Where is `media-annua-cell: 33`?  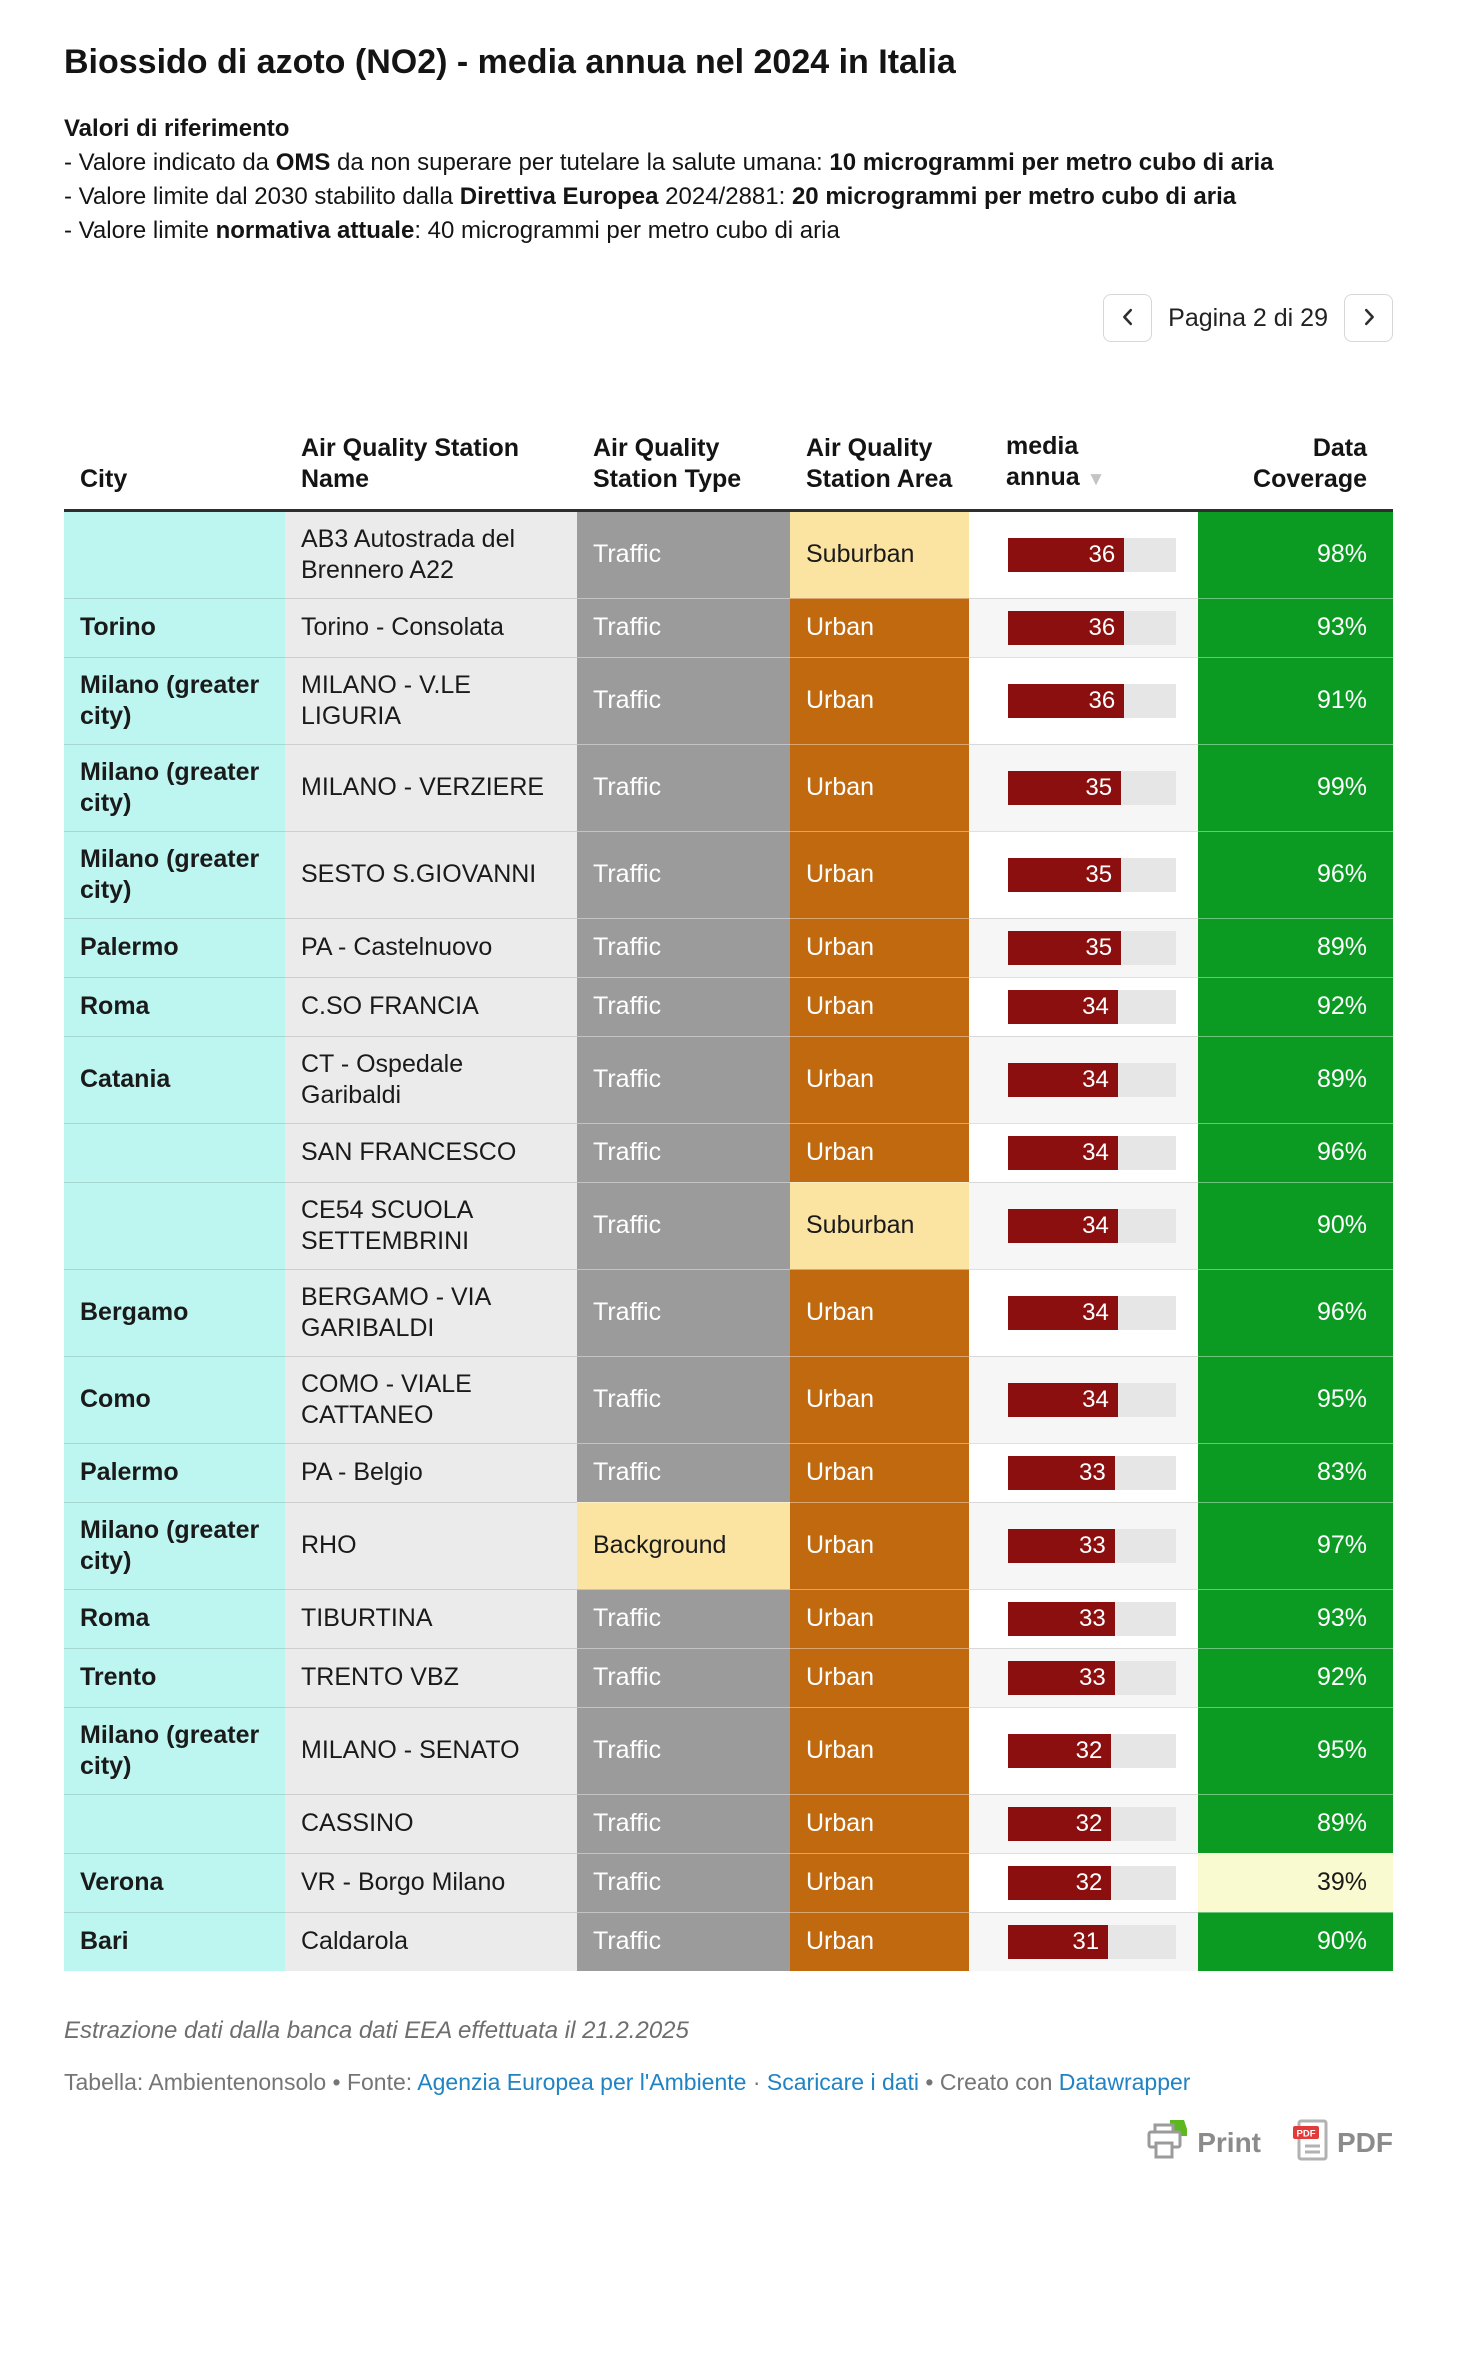
media-annua-cell: 33 is located at coordinates (1083, 1472).